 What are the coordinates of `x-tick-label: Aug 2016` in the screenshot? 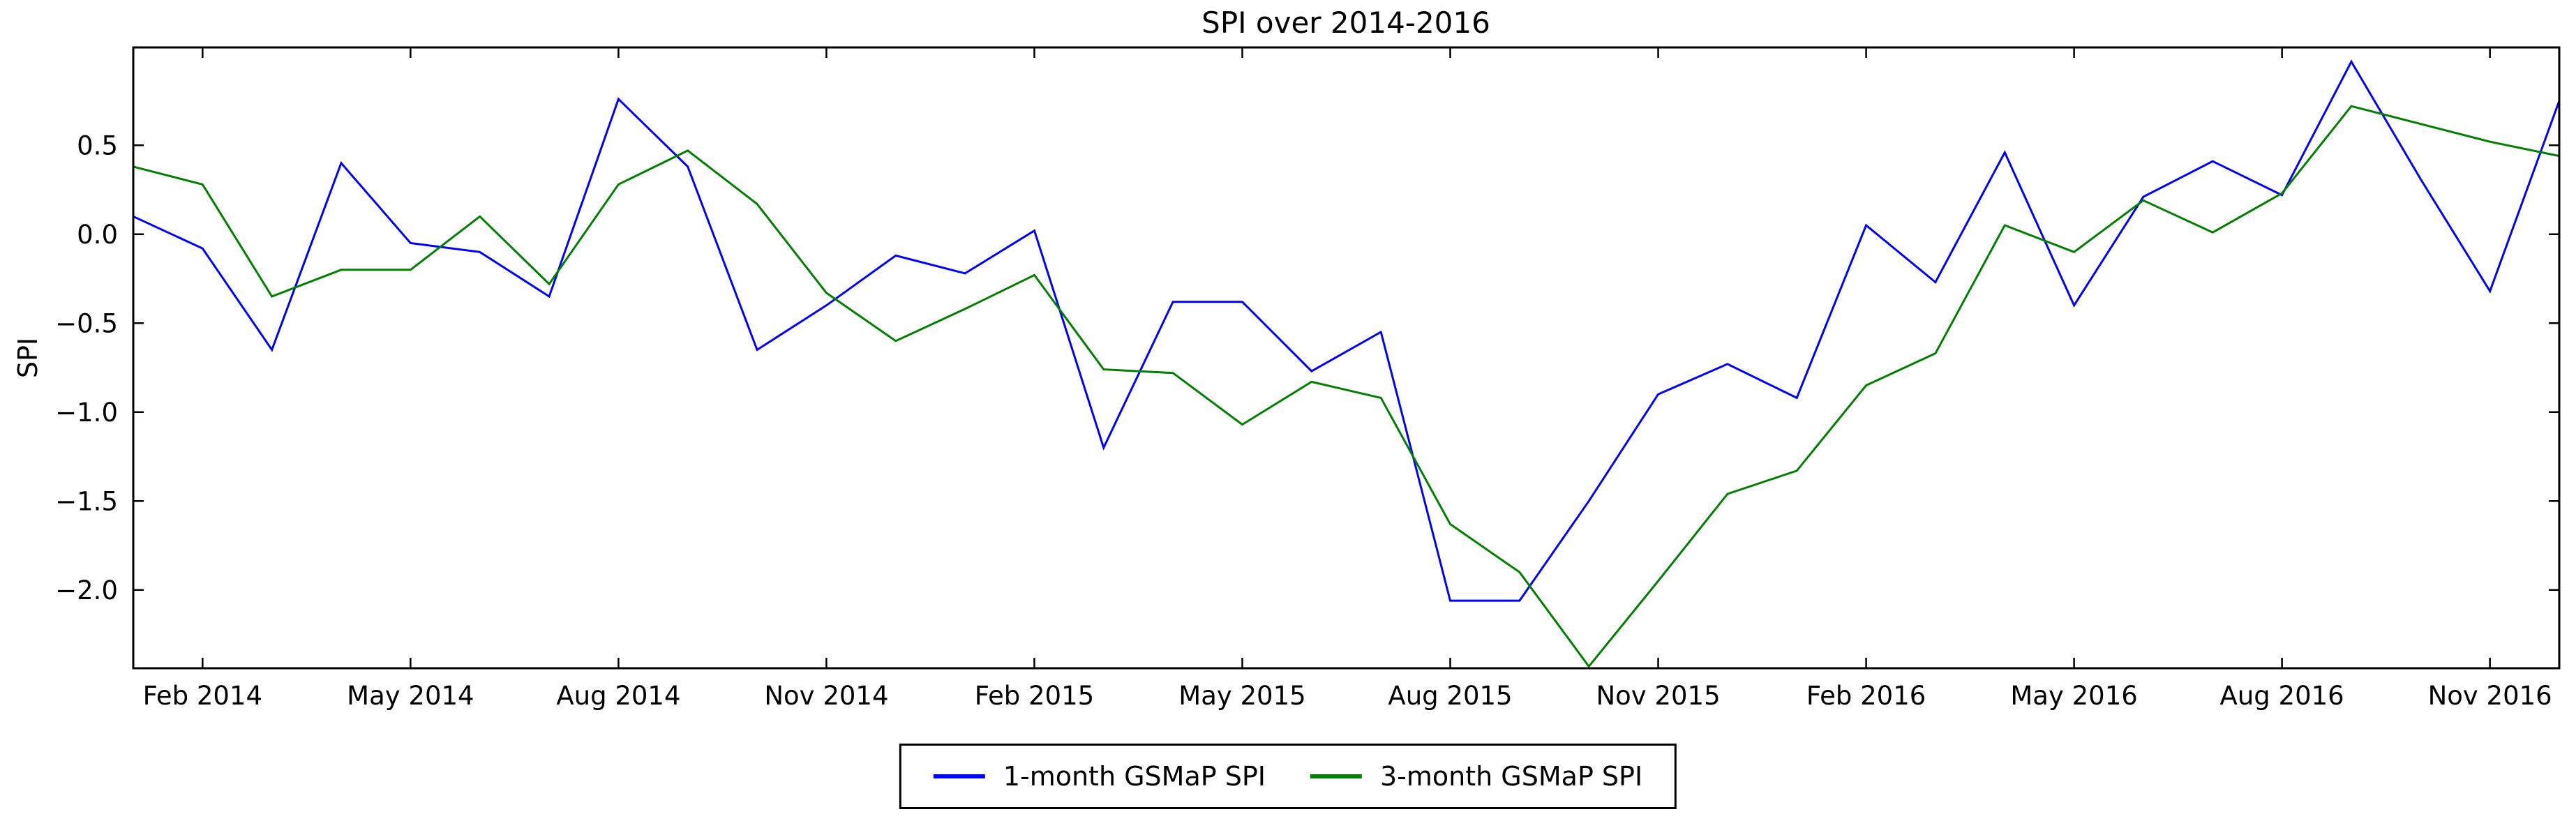 It's located at (2282, 696).